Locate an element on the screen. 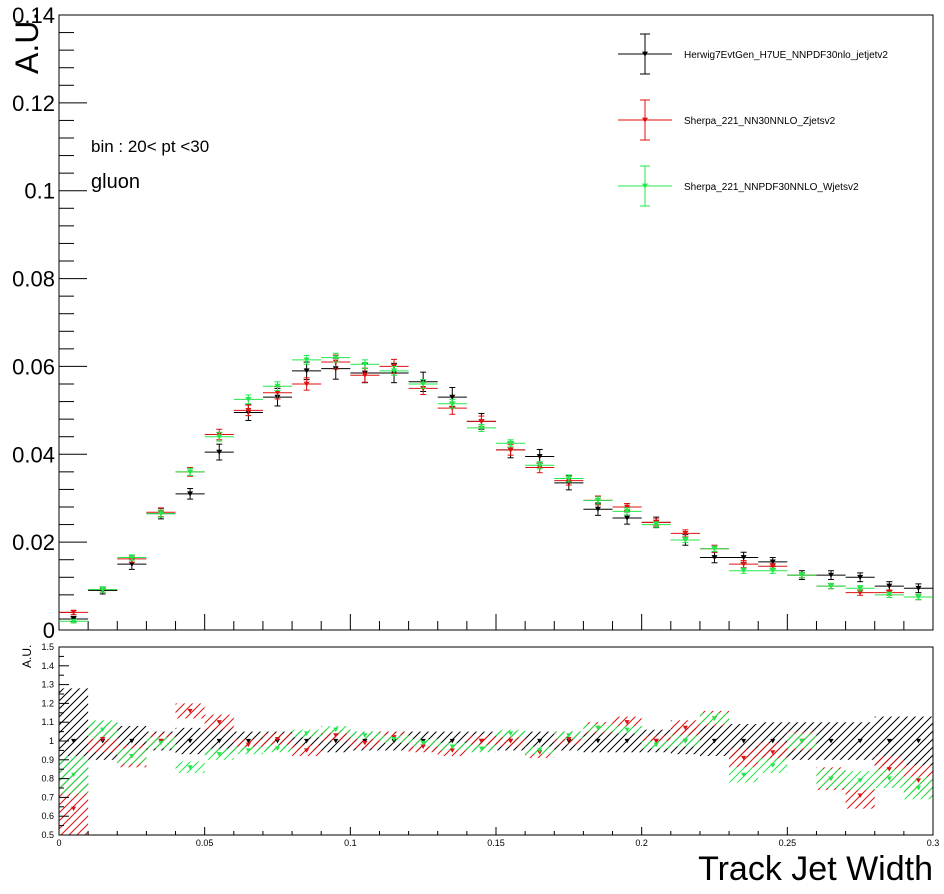  x-tick-label: 0.15 is located at coordinates (496, 843).